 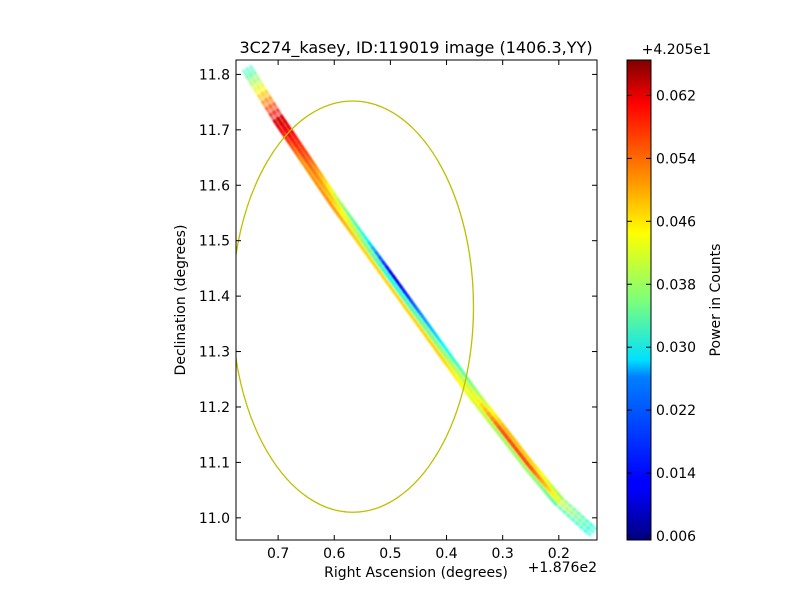 I want to click on colorbar-tick-label: 0.038, so click(x=676, y=285).